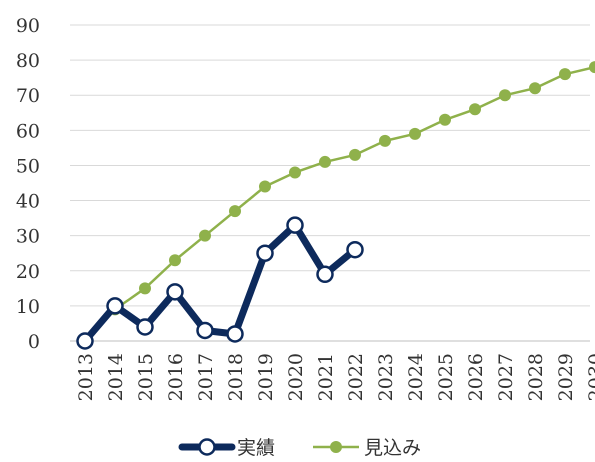 Image resolution: width=595 pixels, height=462 pixels. What do you see at coordinates (28, 272) in the screenshot?
I see `y-tick-label: 20` at bounding box center [28, 272].